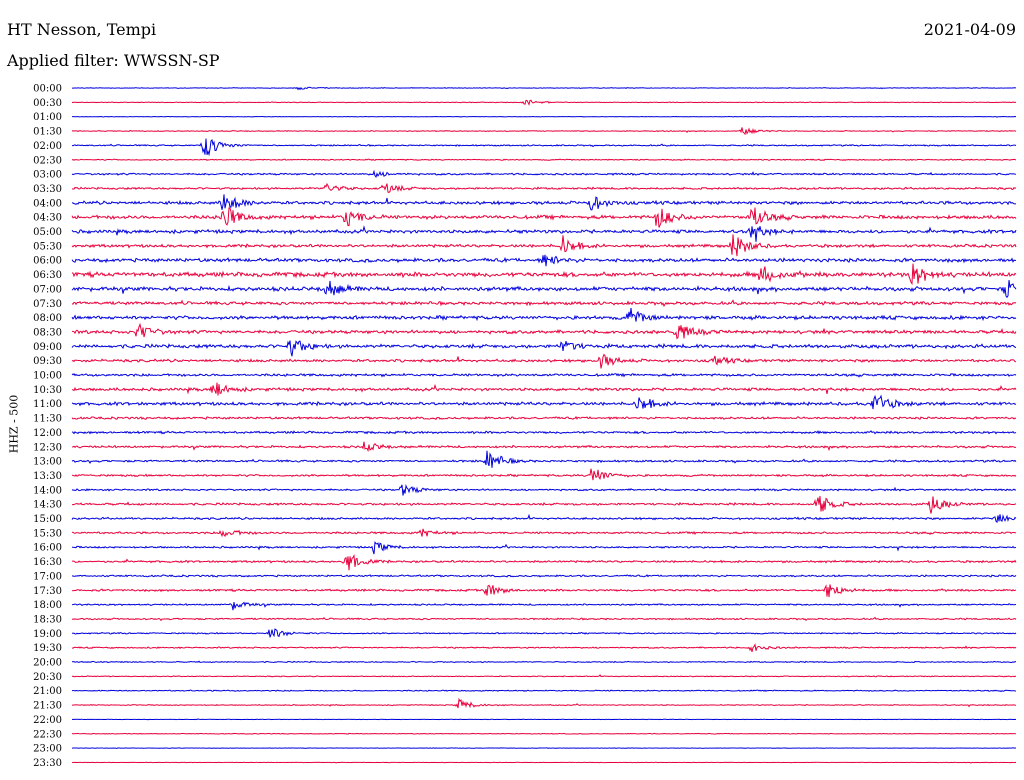 The image size is (1024, 780). I want to click on time-tick-label: 16:30, so click(47, 562).